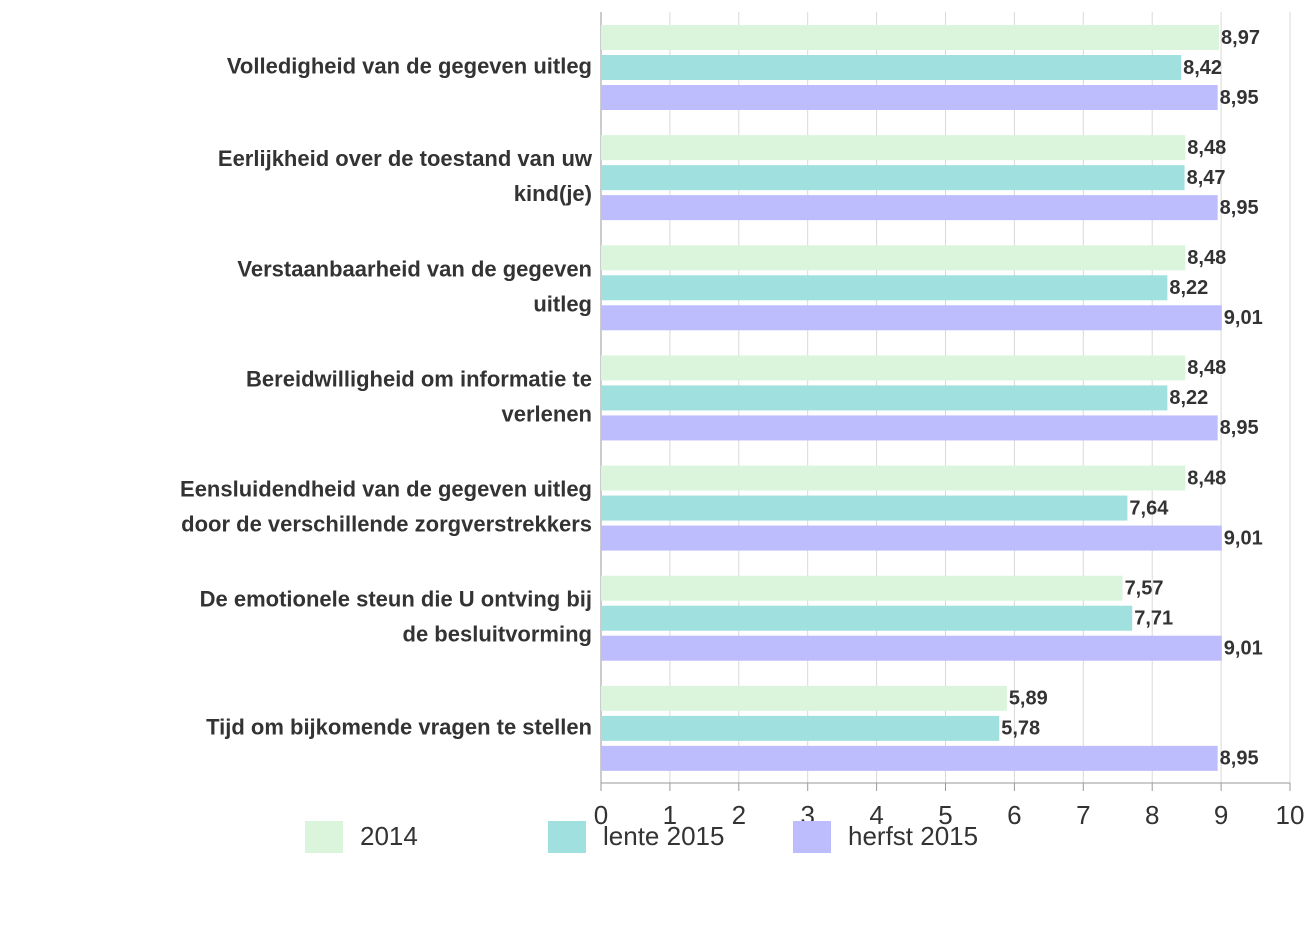  I want to click on x-tick-label: 9, so click(1221, 815).